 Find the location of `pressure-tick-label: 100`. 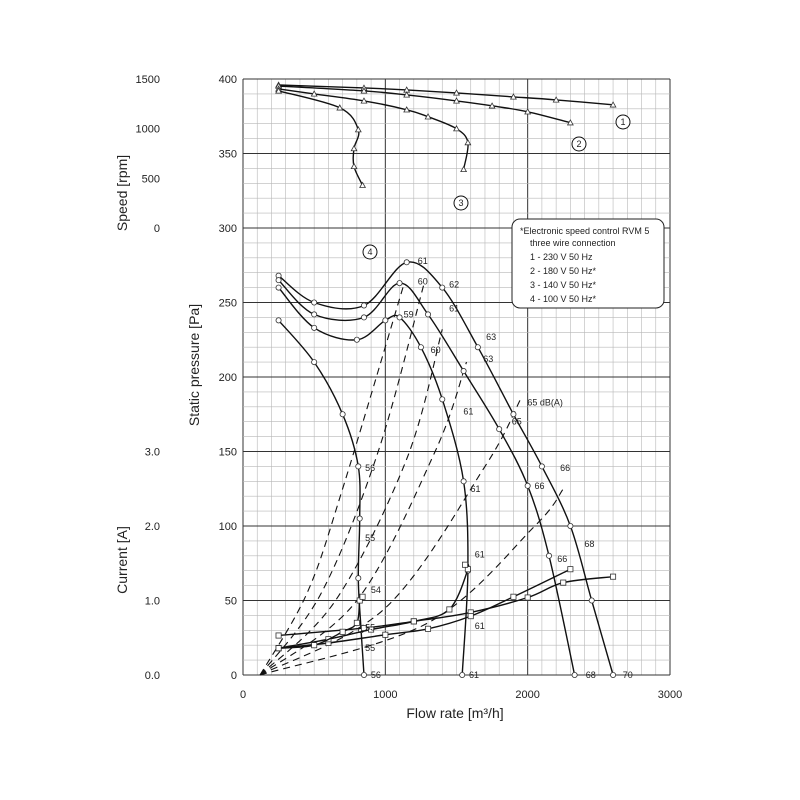

pressure-tick-label: 100 is located at coordinates (228, 527).